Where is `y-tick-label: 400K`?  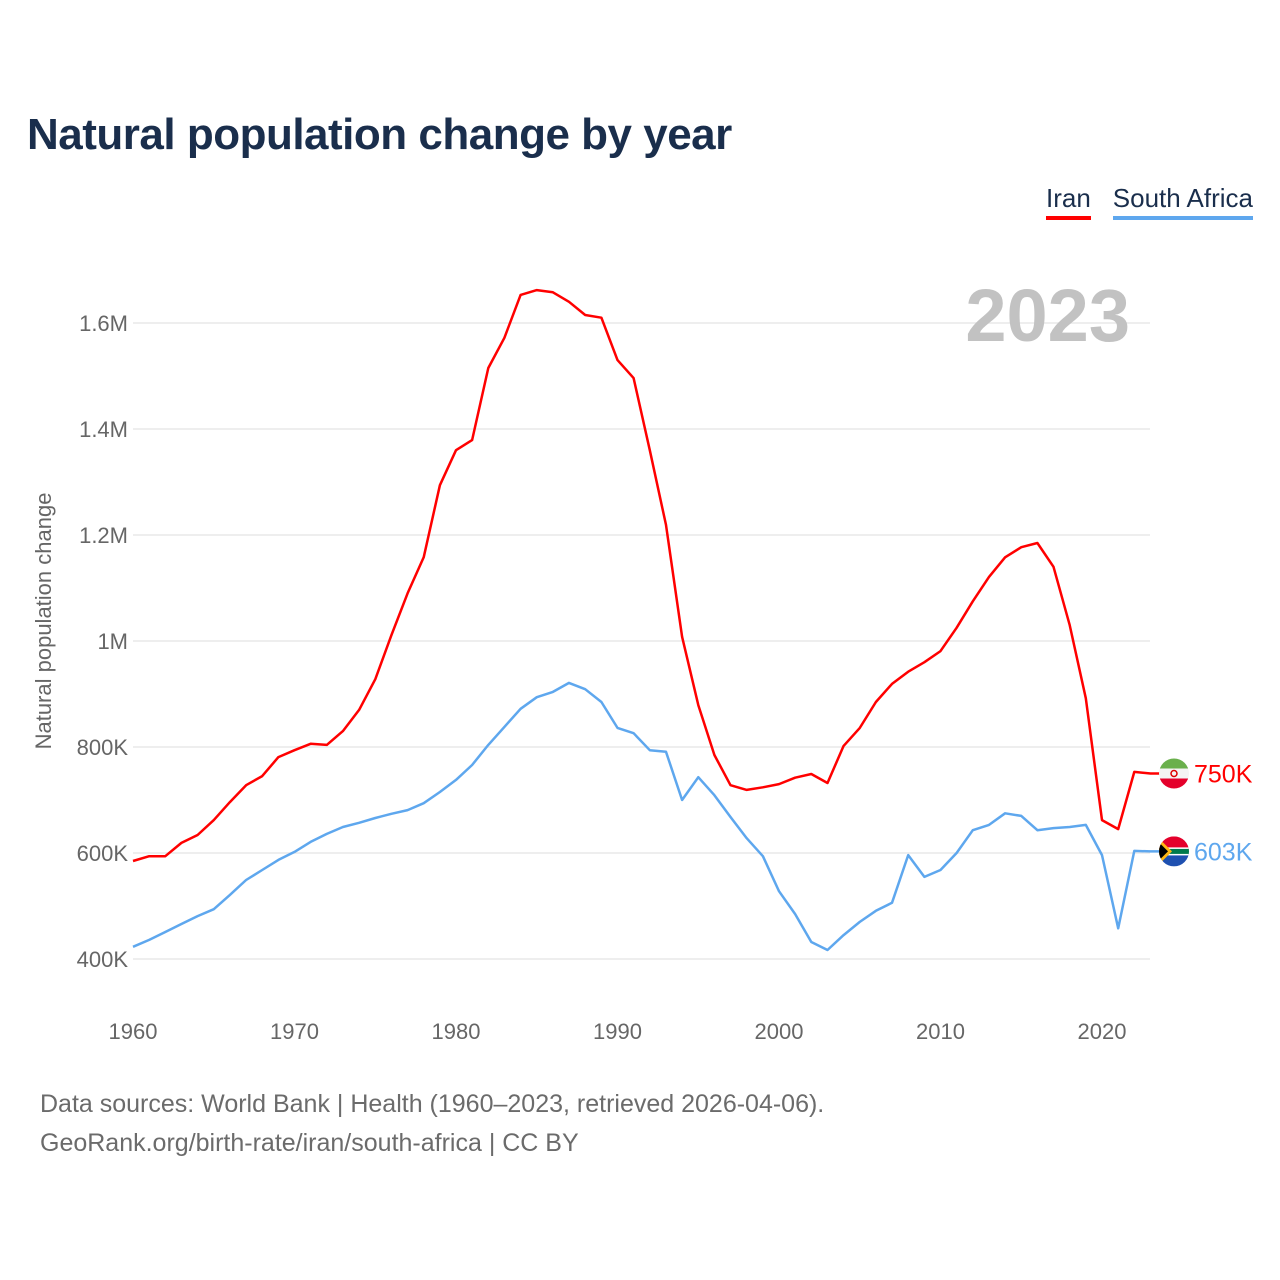
y-tick-label: 400K is located at coordinates (103, 959).